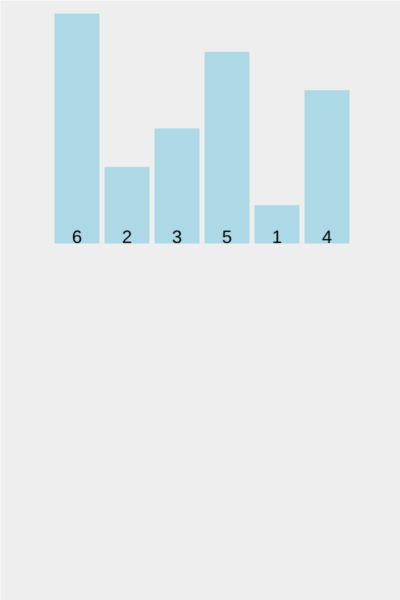 This screenshot has width=400, height=600. What do you see at coordinates (77, 237) in the screenshot?
I see `data-label: 6` at bounding box center [77, 237].